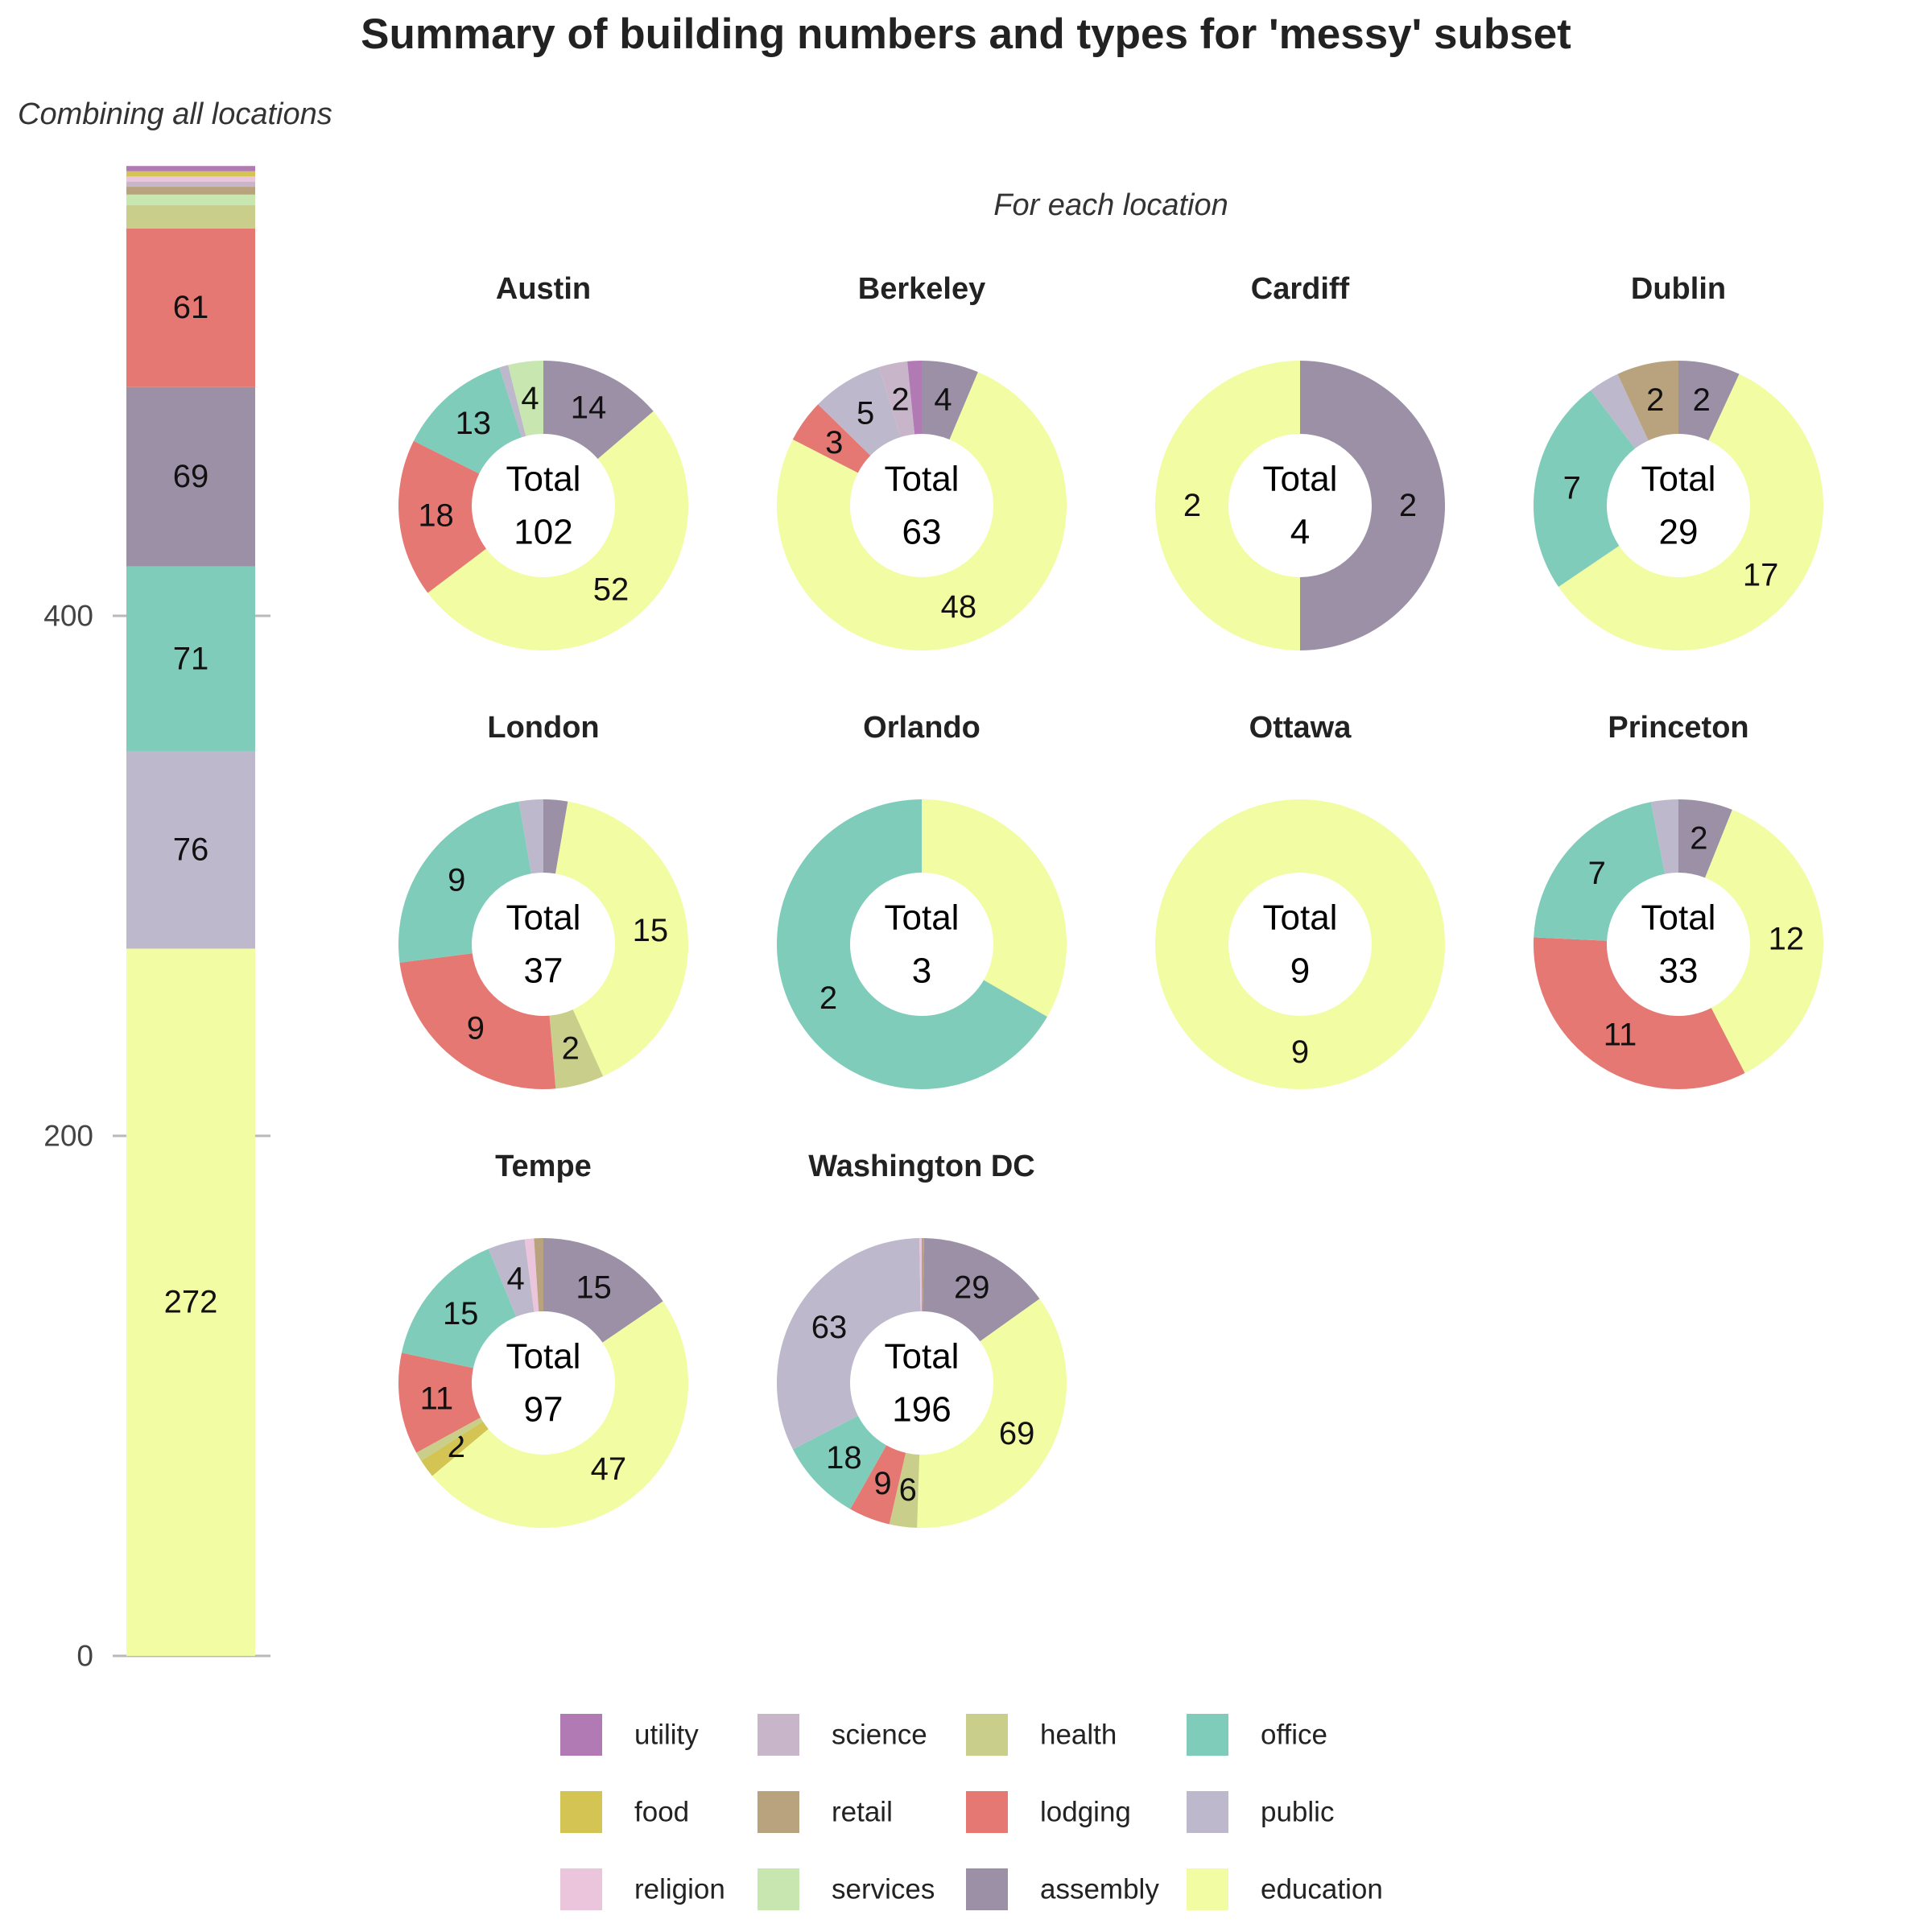 The image size is (1932, 1932). I want to click on slice-label-austin-assembly: 14, so click(589, 407).